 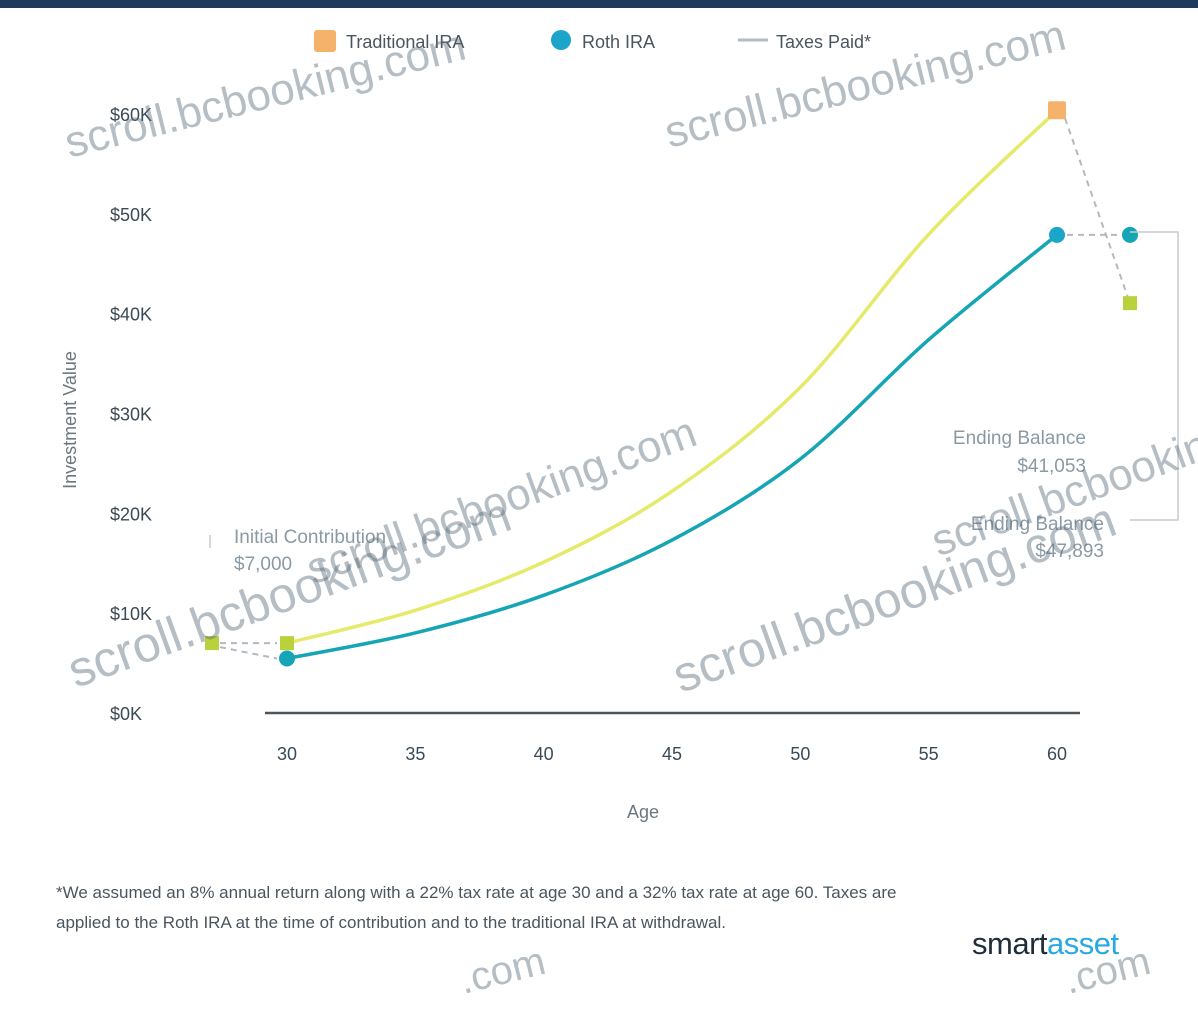 I want to click on initial-annotation-title: Initial Contribution, so click(x=310, y=537).